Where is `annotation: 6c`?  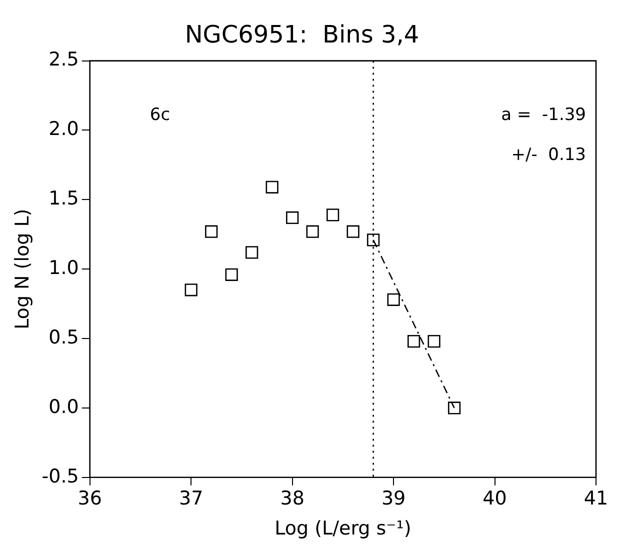
annotation: 6c is located at coordinates (160, 115).